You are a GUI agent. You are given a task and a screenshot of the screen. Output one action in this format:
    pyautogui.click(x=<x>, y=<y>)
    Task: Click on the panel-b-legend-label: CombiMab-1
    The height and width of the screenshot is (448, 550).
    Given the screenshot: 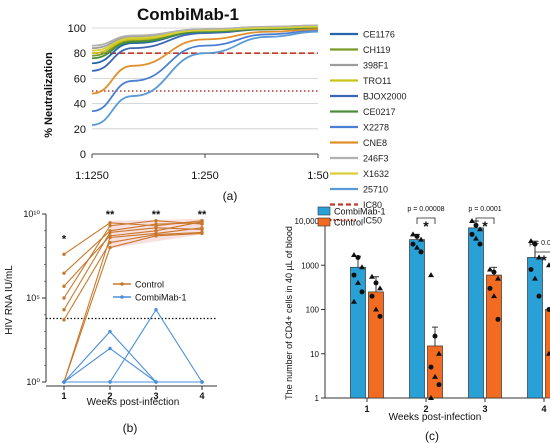 What is the action you would take?
    pyautogui.click(x=161, y=298)
    